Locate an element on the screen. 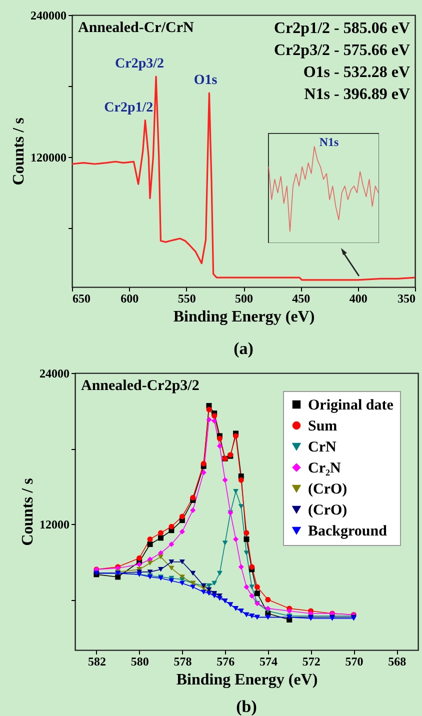 The height and width of the screenshot is (716, 422). y-tick-label: 12000 is located at coordinates (55, 525).